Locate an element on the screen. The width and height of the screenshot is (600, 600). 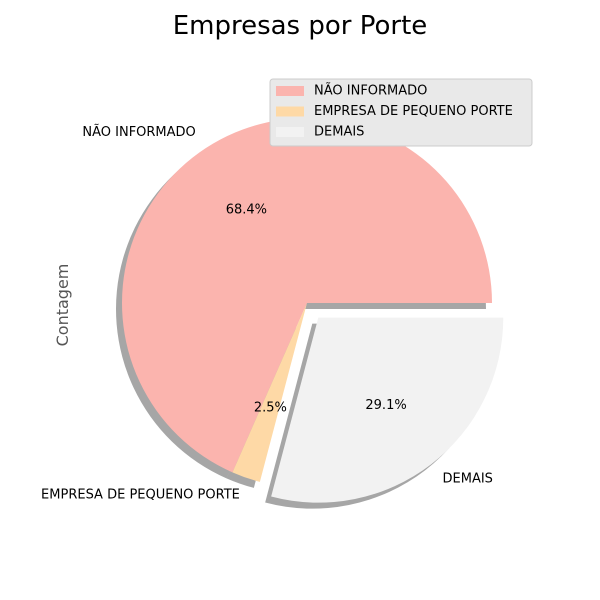
legend-label-nao-informado: NÃO INFORMADO is located at coordinates (370, 91).